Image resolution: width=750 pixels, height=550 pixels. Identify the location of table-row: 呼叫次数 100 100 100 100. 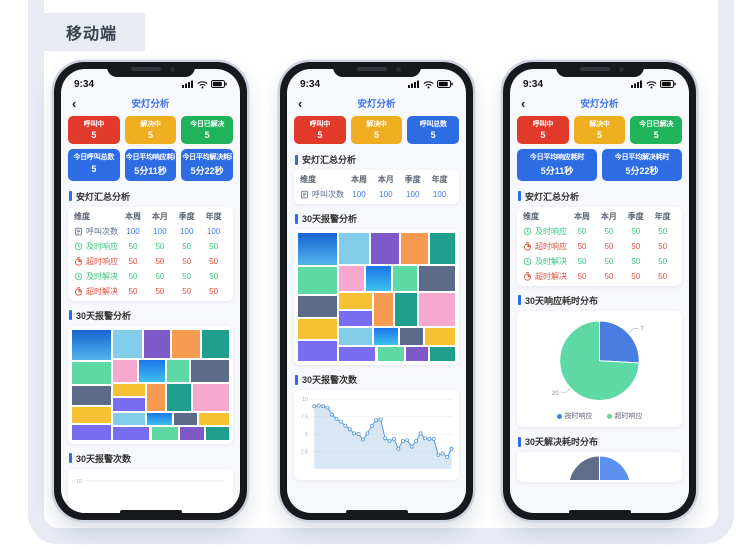
(376, 194).